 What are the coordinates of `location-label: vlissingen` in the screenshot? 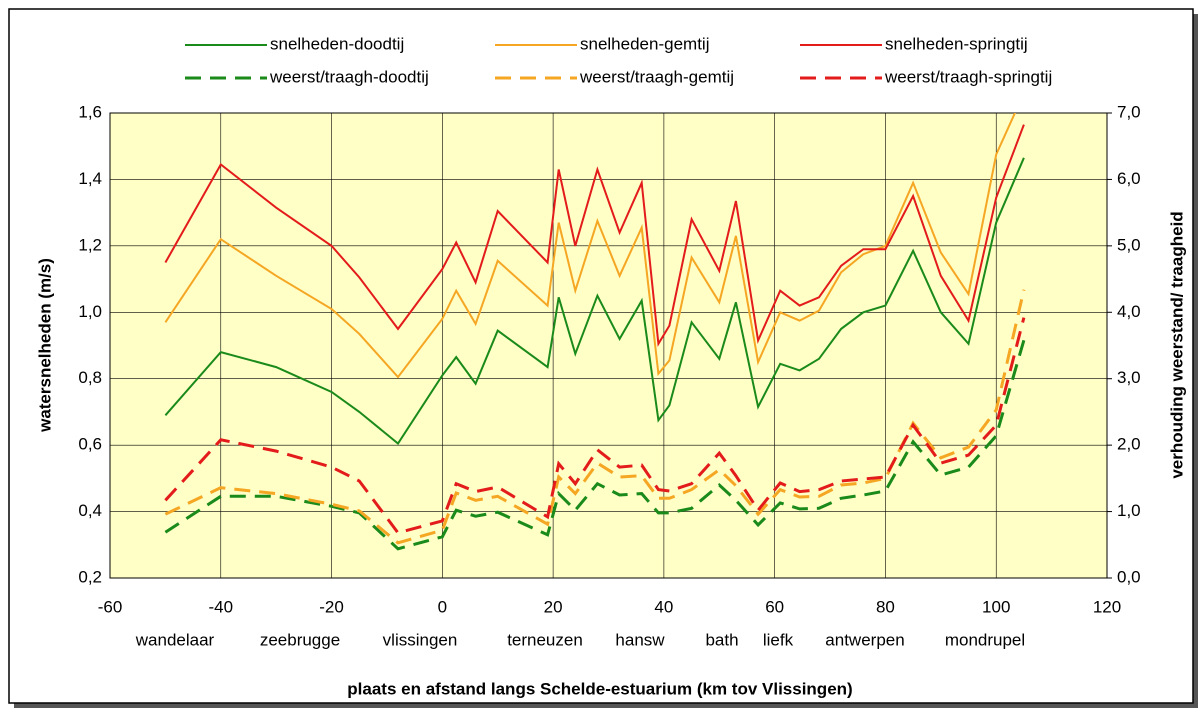 It's located at (420, 639).